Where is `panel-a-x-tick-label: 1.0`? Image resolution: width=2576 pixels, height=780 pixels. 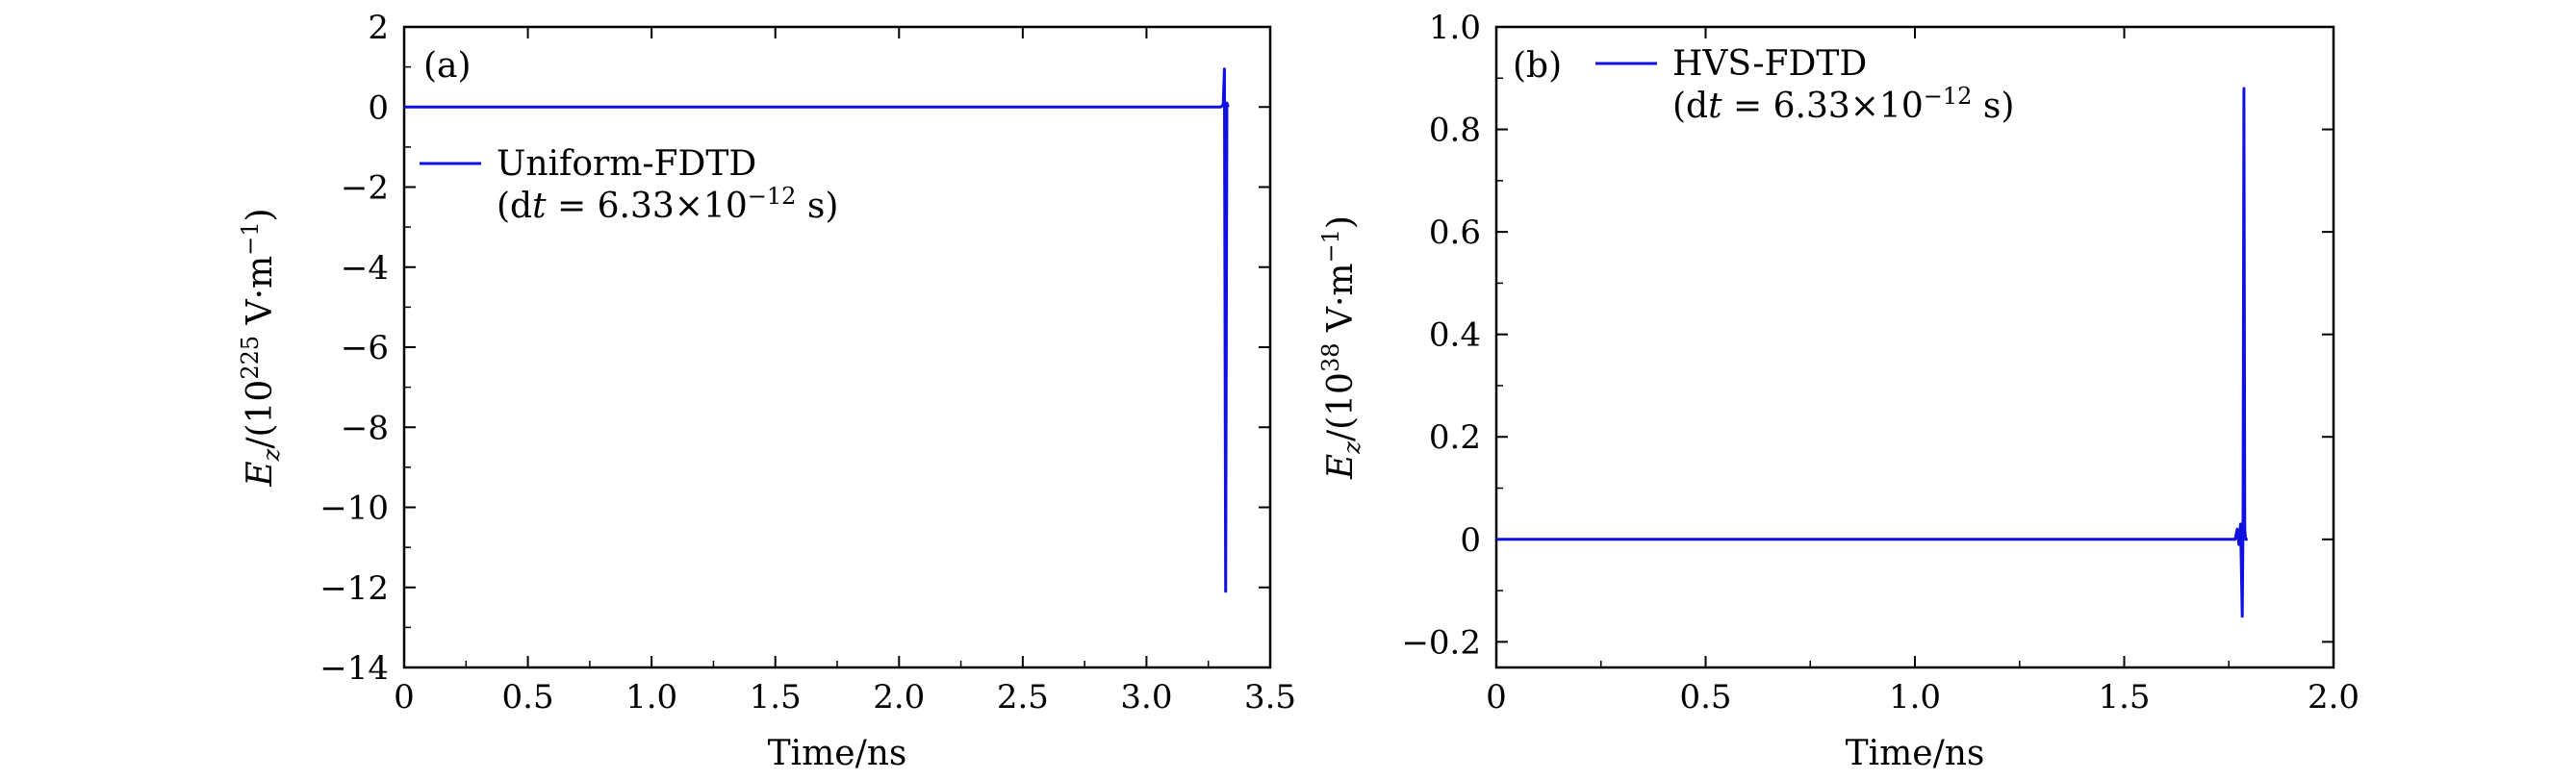 panel-a-x-tick-label: 1.0 is located at coordinates (651, 698).